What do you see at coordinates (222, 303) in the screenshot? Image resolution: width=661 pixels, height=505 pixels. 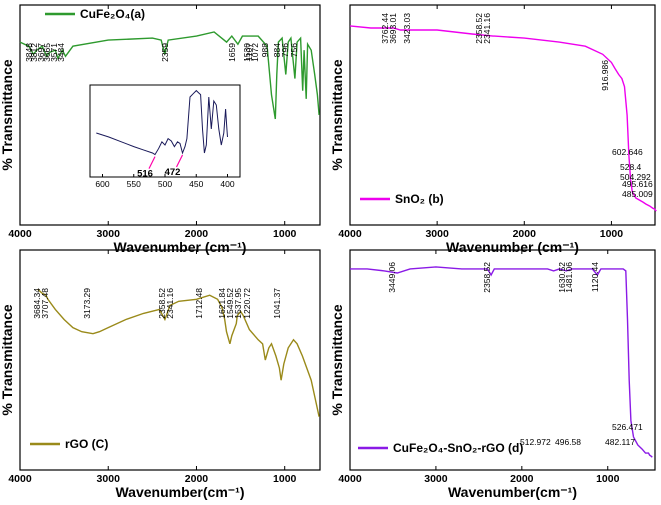 I see `peak-label: 1621.84` at bounding box center [222, 303].